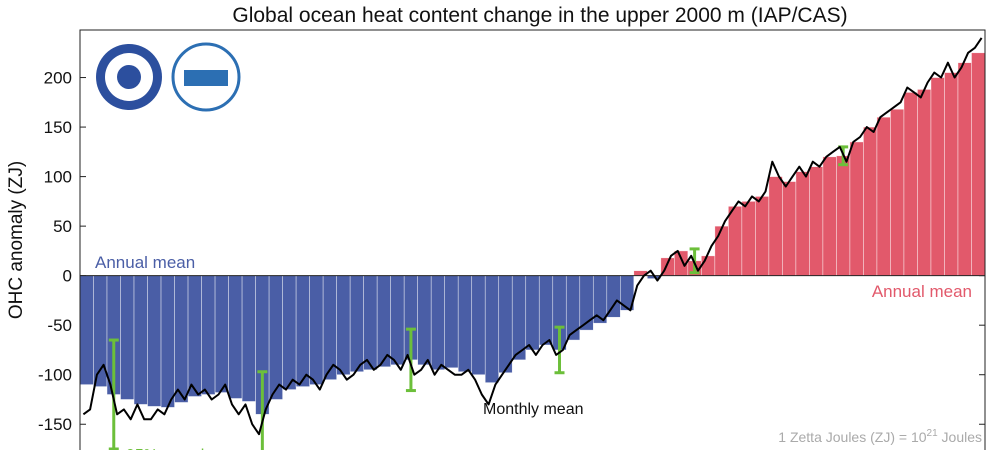 Image resolution: width=1000 pixels, height=450 pixels. I want to click on unit-sup: 21, so click(933, 433).